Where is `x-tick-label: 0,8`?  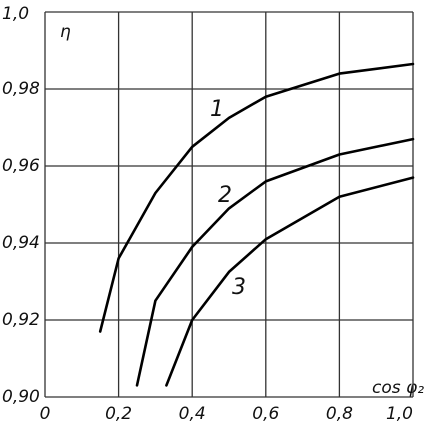
x-tick-label: 0,8 is located at coordinates (339, 414).